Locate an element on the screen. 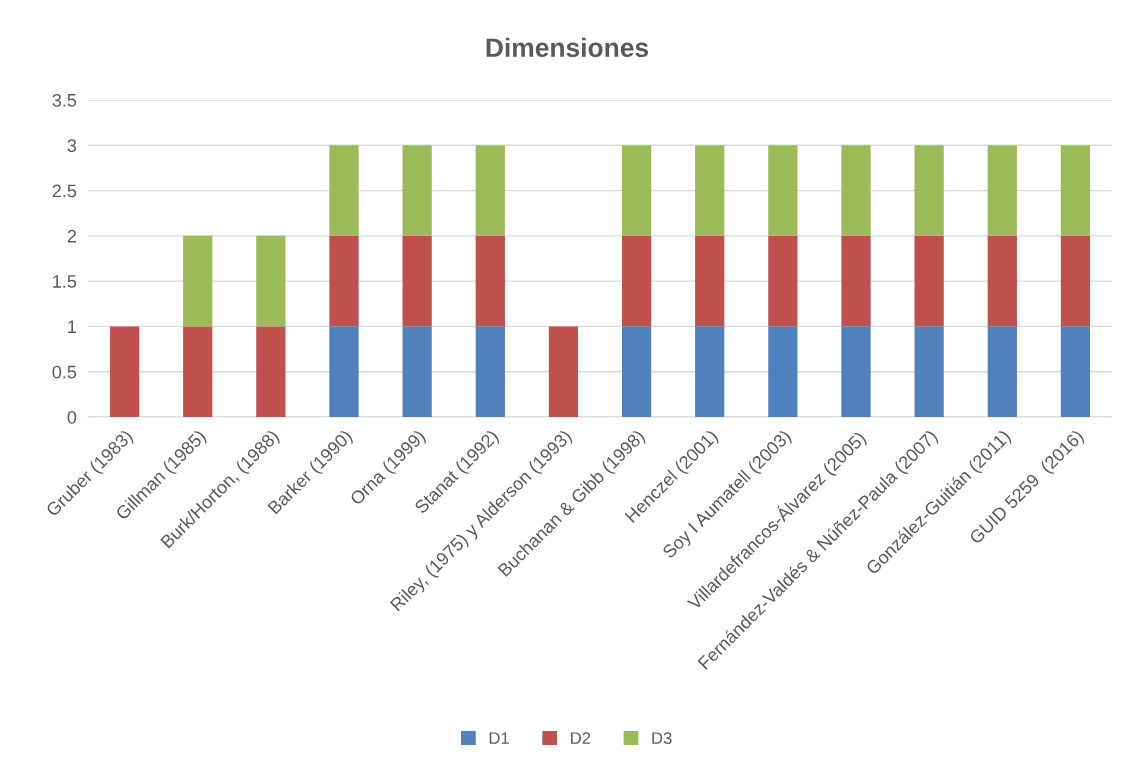  y-tick-label: 2 is located at coordinates (71, 236).